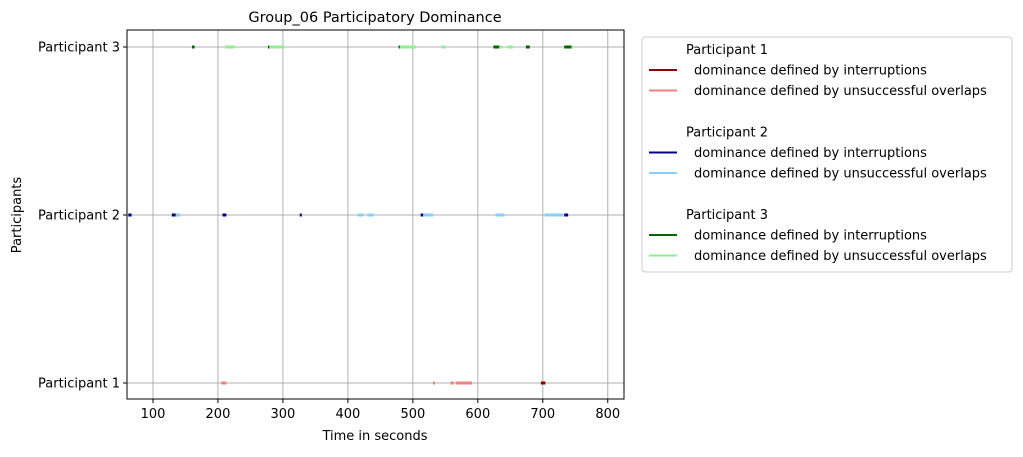 This screenshot has height=457, width=1023. I want to click on legend-heading: Participant 1, so click(727, 50).